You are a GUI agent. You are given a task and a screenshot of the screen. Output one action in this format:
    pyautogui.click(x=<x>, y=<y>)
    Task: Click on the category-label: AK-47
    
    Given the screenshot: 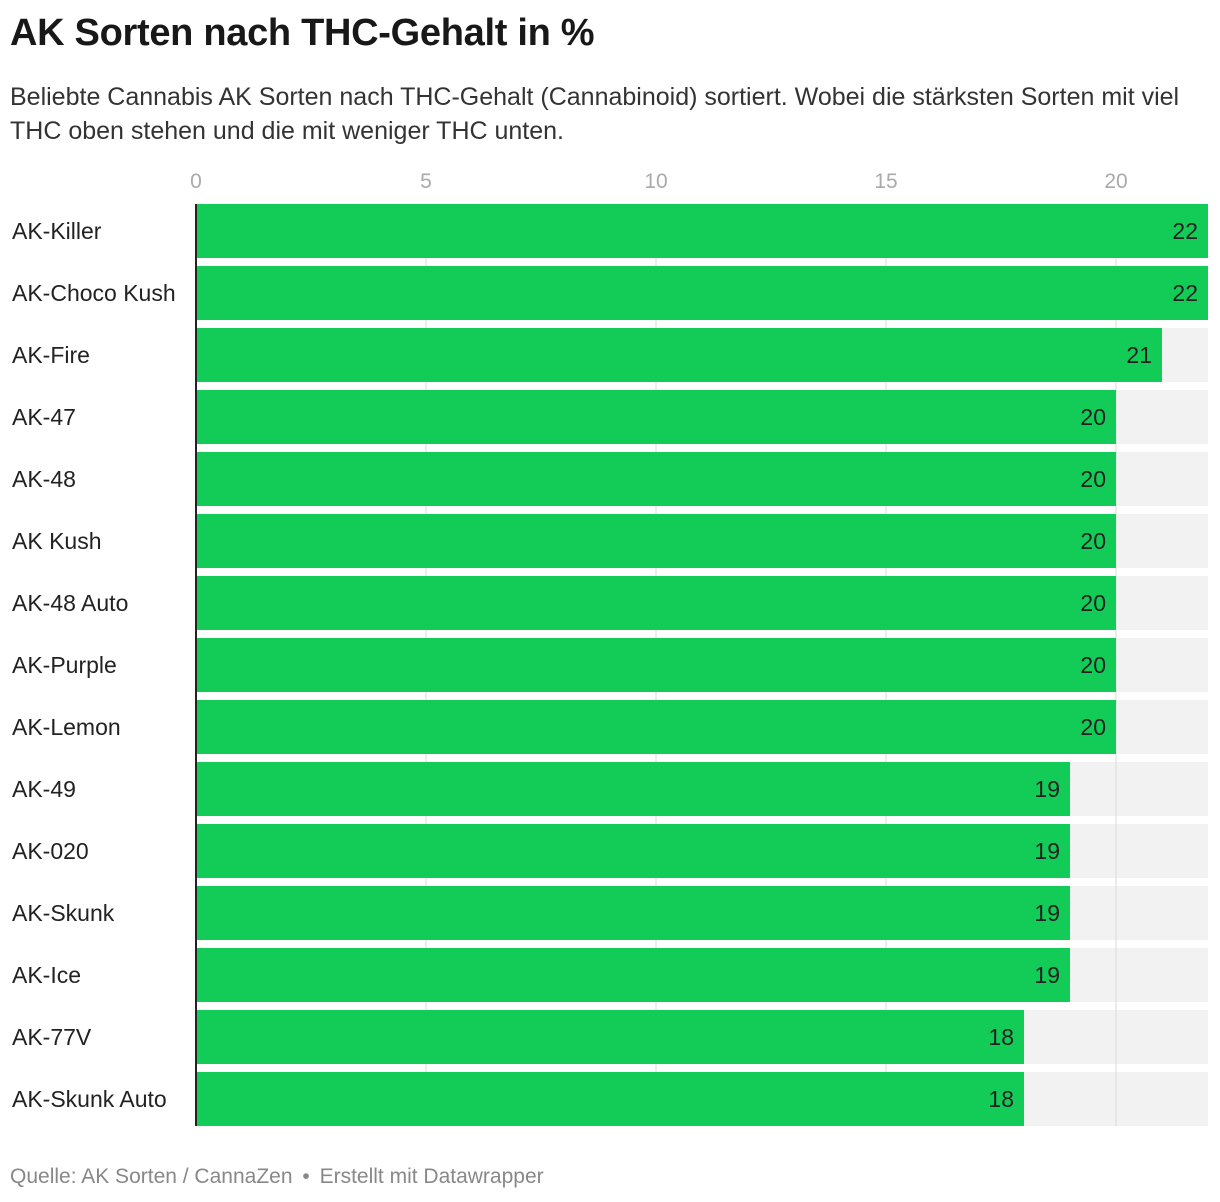 What is the action you would take?
    pyautogui.click(x=44, y=417)
    